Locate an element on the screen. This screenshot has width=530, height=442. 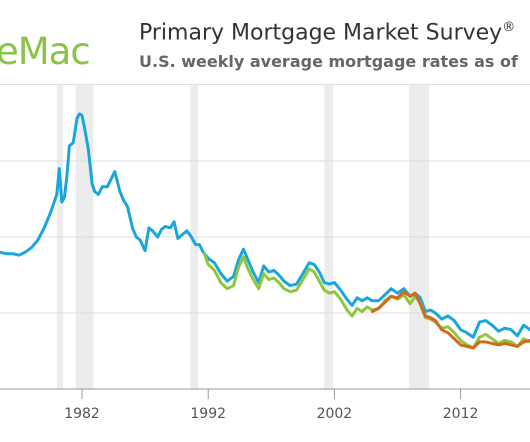
x-tick-label: 2012 is located at coordinates (461, 414).